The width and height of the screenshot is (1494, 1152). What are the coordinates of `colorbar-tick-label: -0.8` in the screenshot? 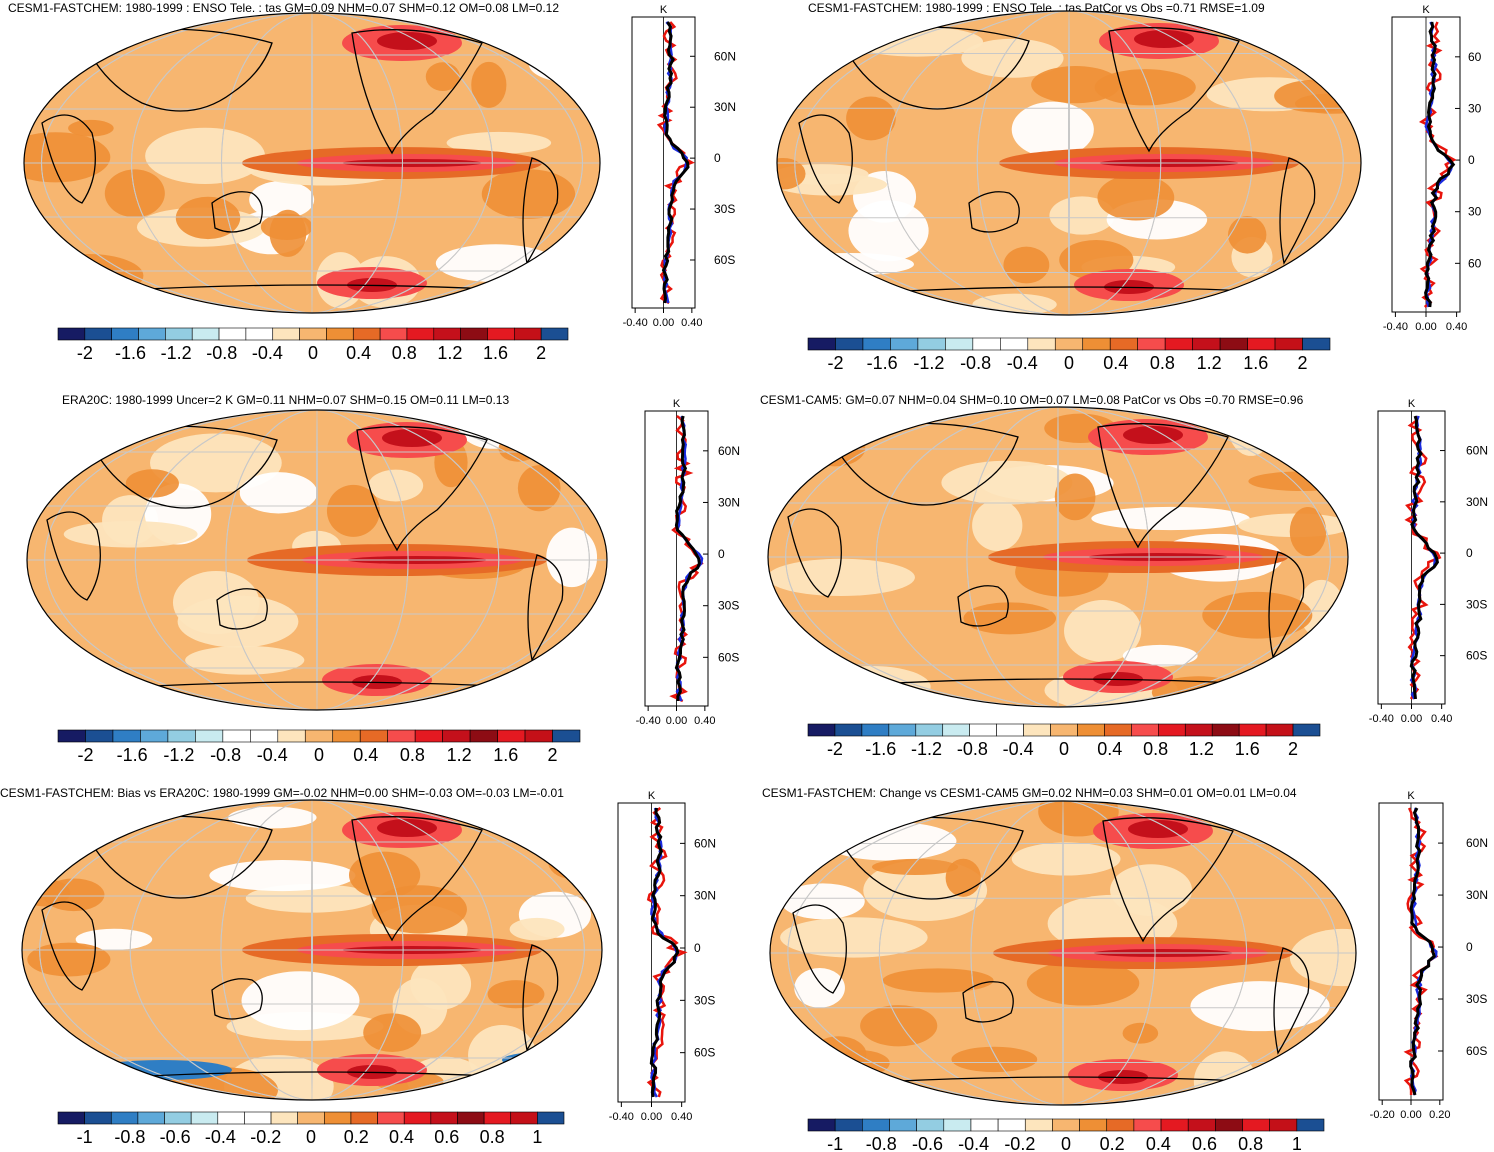 It's located at (221, 353).